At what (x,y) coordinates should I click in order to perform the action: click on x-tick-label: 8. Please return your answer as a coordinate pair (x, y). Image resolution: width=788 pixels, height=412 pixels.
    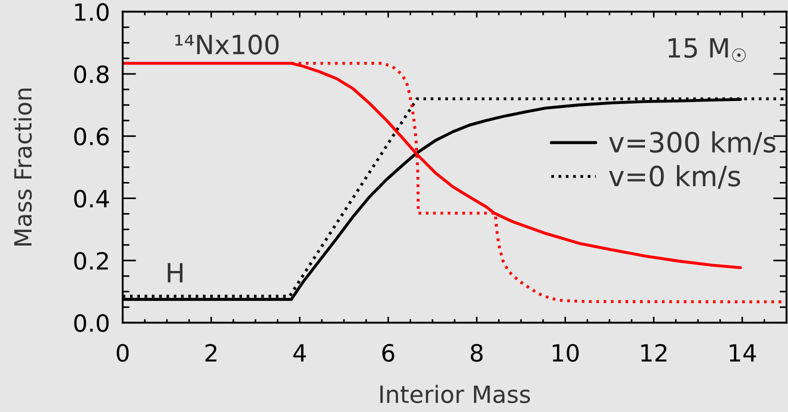
    Looking at the image, I should click on (476, 353).